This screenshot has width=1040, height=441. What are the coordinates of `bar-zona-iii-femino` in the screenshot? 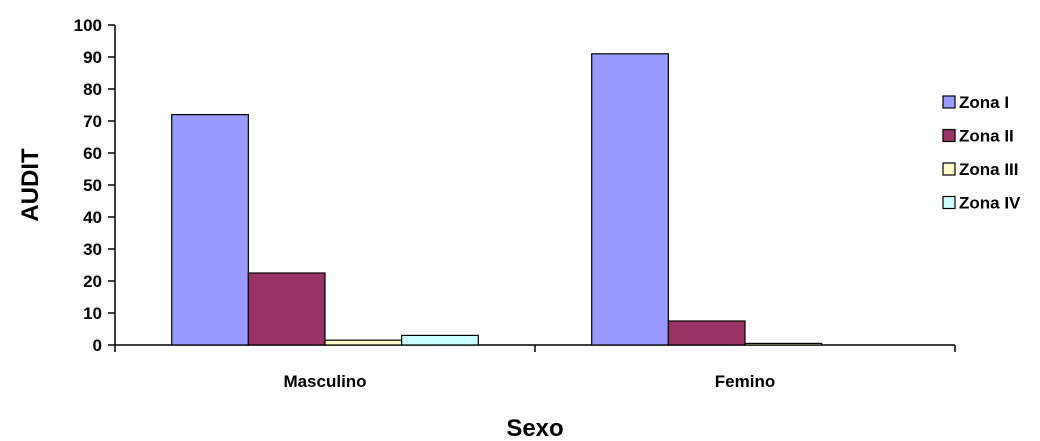 It's located at (783, 344).